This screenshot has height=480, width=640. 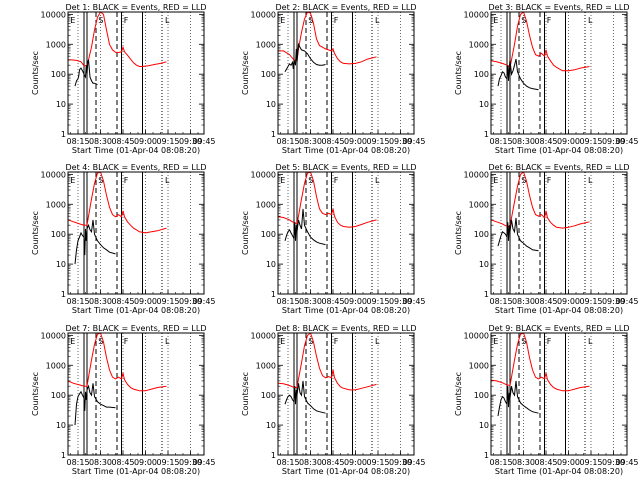 I want to click on panel-title: Det 3: BLACK = Events, RED = LLD, so click(x=559, y=7).